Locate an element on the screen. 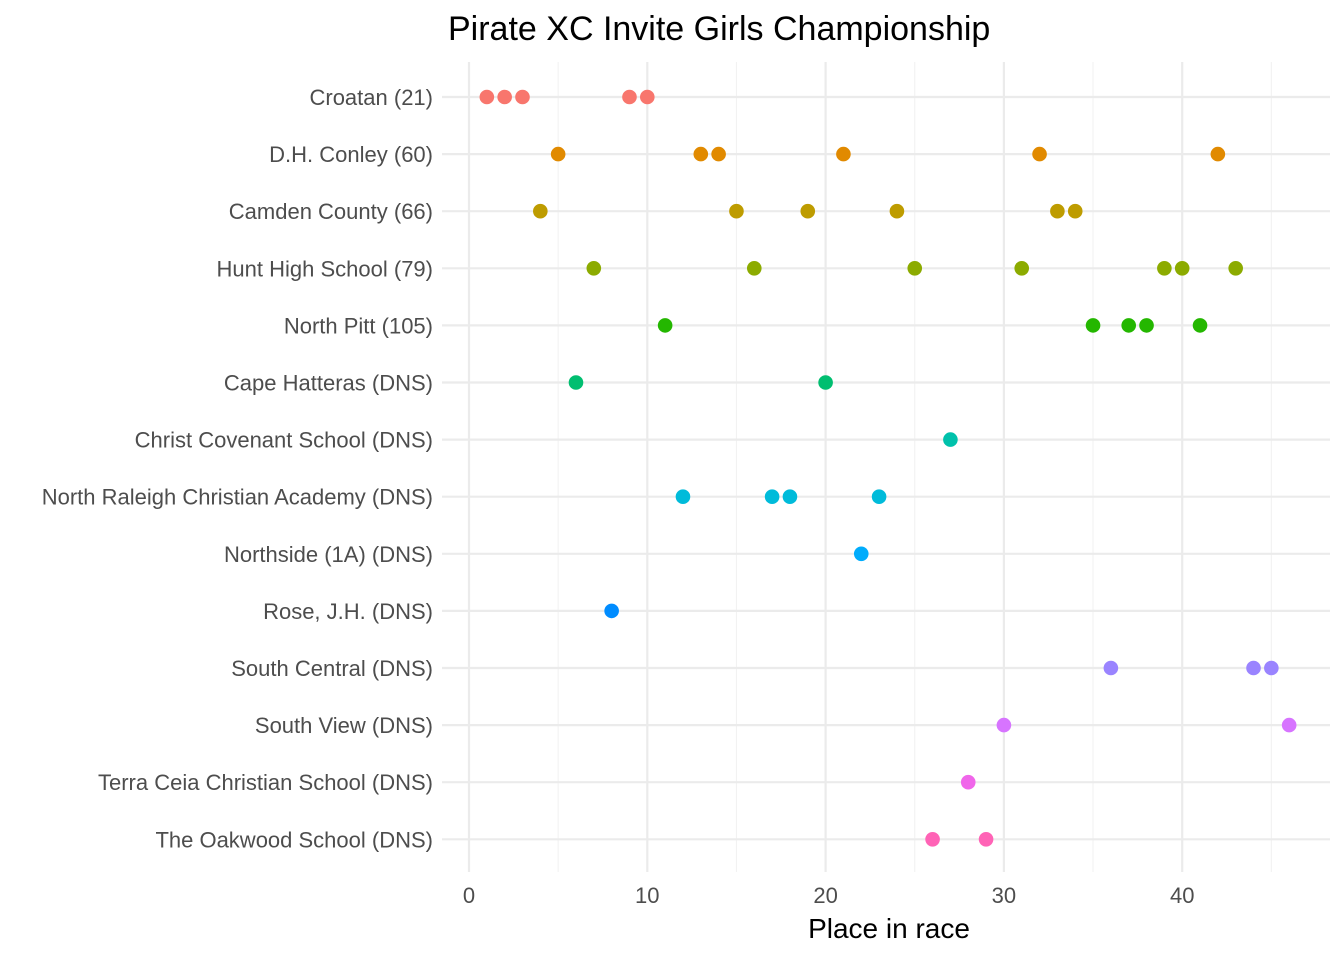 This screenshot has height=960, width=1344. y-tick-label: Northside (1A) (DNS) is located at coordinates (328, 554).